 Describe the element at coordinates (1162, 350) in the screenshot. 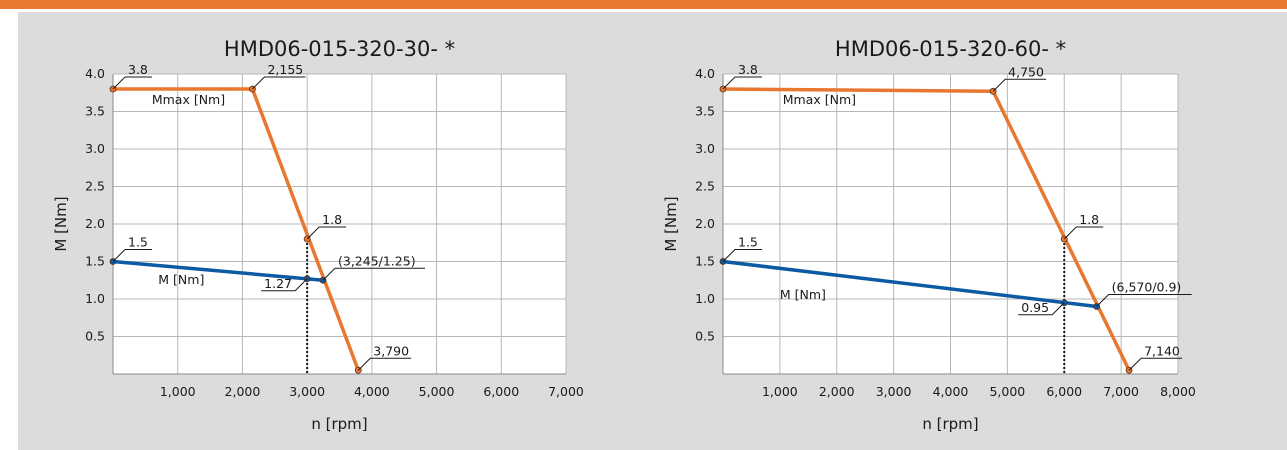

I see `annotation-label: 7,140` at that location.